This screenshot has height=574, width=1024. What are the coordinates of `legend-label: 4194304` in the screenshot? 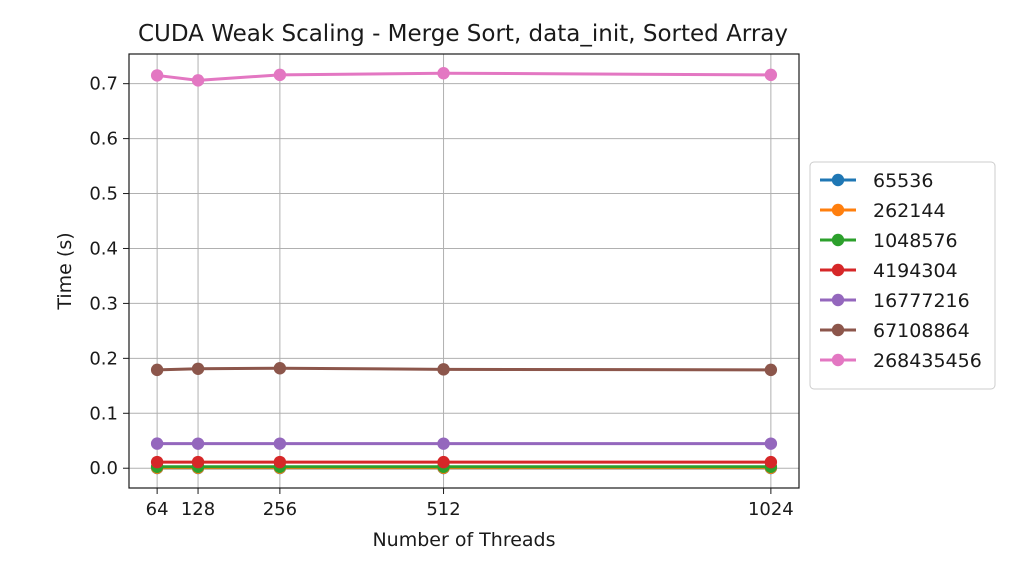 It's located at (915, 271).